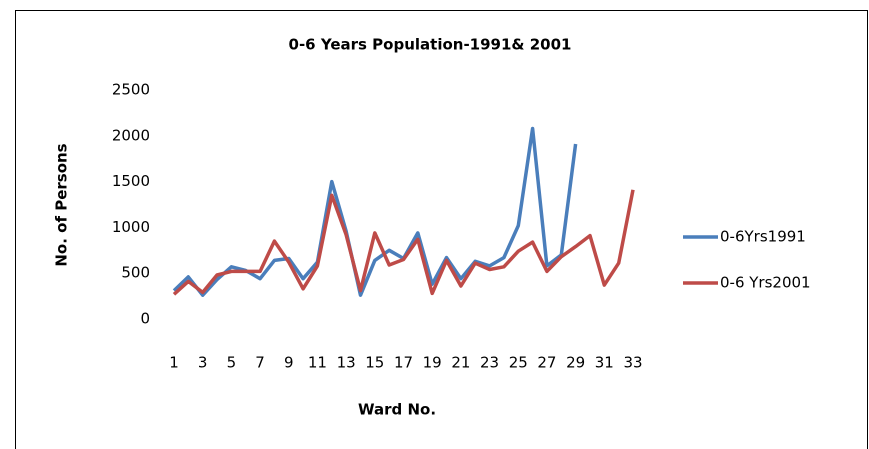 The width and height of the screenshot is (869, 449). I want to click on x-tick-label: 33, so click(632, 363).